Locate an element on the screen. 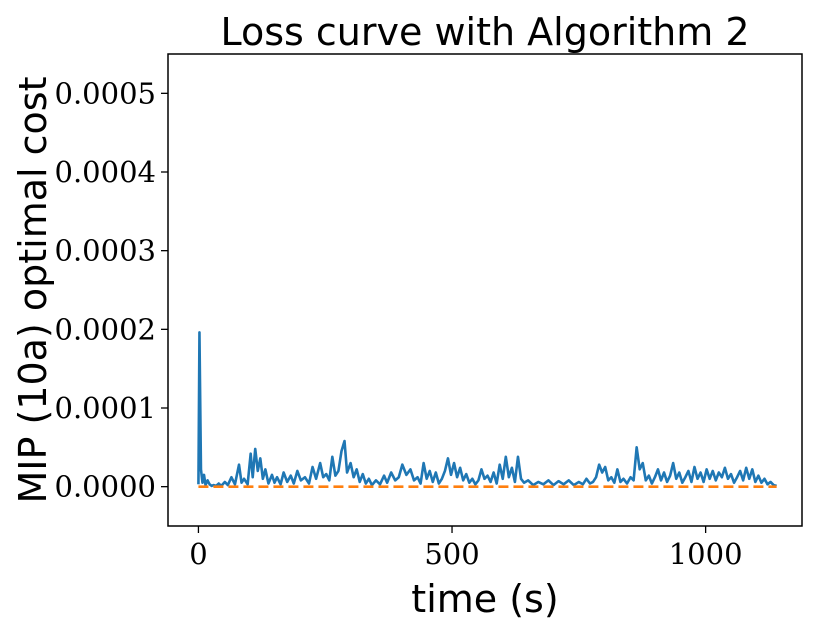 The height and width of the screenshot is (635, 815). x-tick-label: 0 is located at coordinates (198, 554).